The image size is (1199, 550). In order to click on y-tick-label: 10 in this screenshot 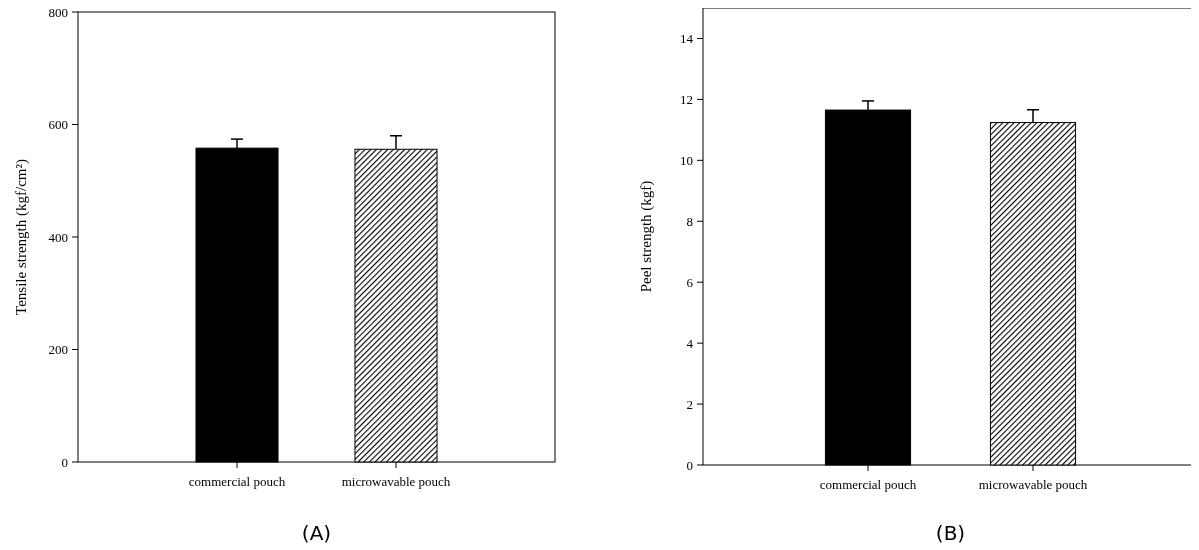, I will do `click(686, 160)`.